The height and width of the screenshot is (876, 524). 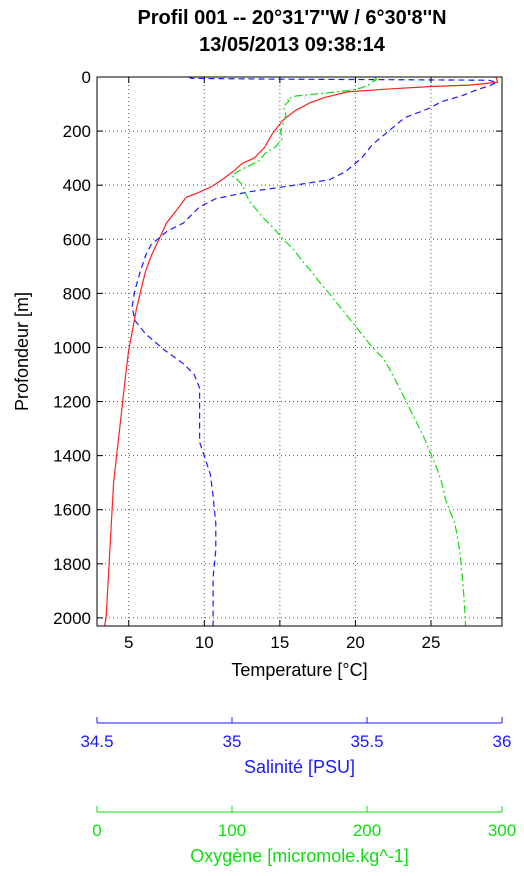 What do you see at coordinates (232, 830) in the screenshot?
I see `x-tick-label-oxygen: 100` at bounding box center [232, 830].